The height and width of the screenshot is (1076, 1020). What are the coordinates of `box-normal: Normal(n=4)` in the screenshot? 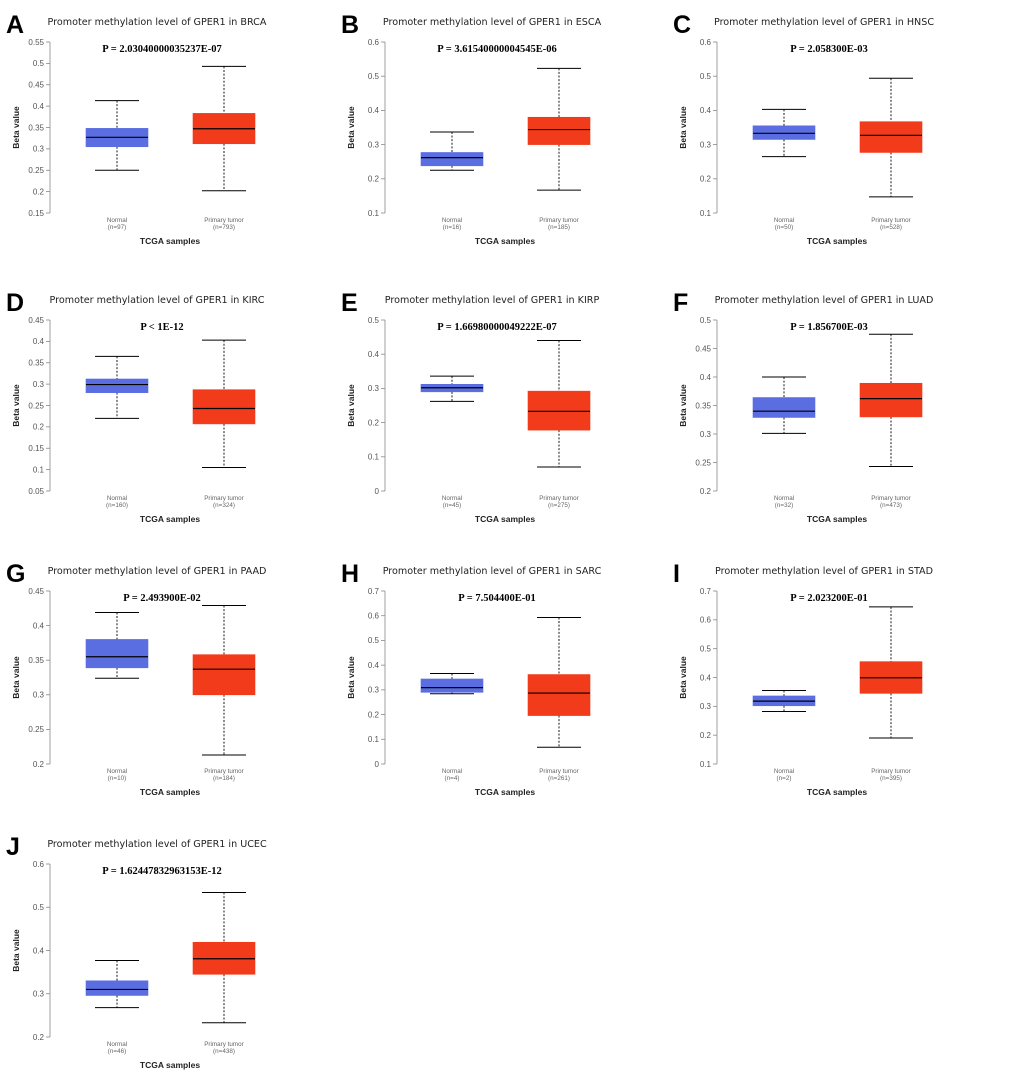 It's located at (452, 727).